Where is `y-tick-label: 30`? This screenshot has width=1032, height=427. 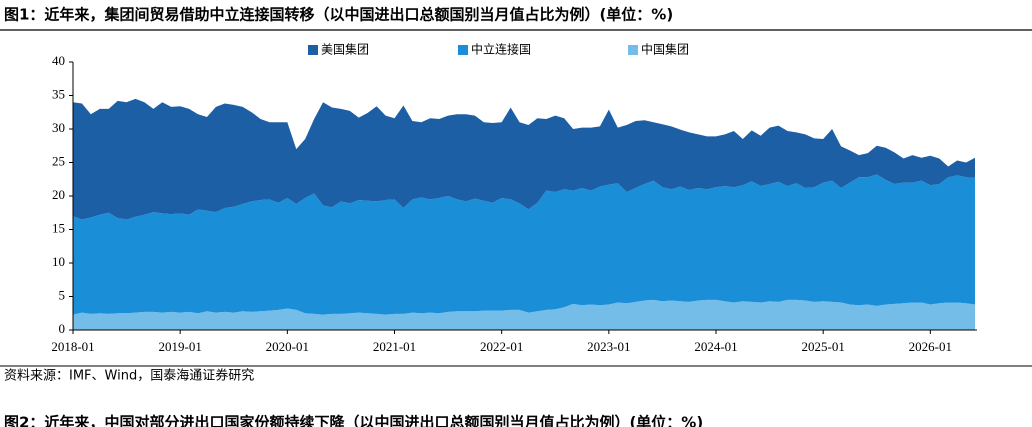
y-tick-label: 30 is located at coordinates (58, 127).